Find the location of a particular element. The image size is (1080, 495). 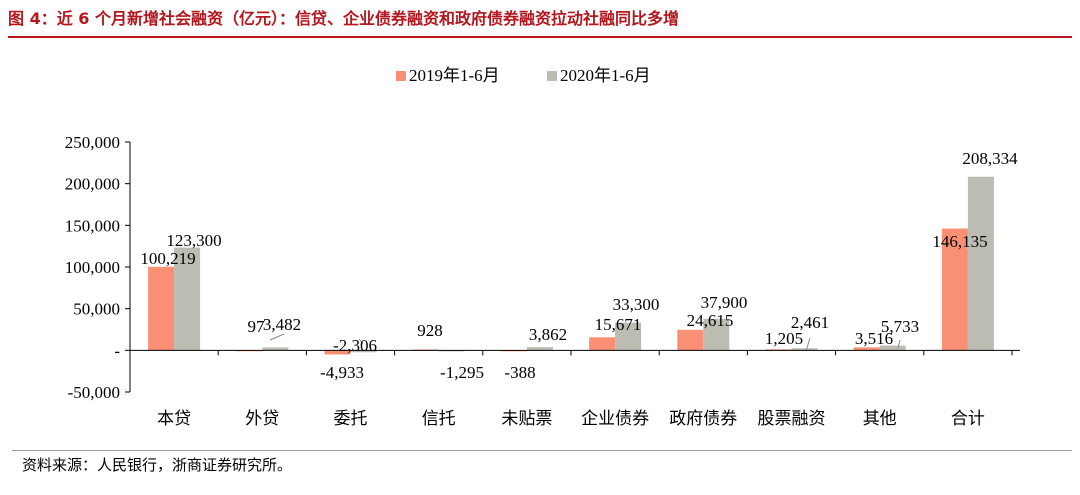

x-tick-label: 其他 is located at coordinates (880, 418).